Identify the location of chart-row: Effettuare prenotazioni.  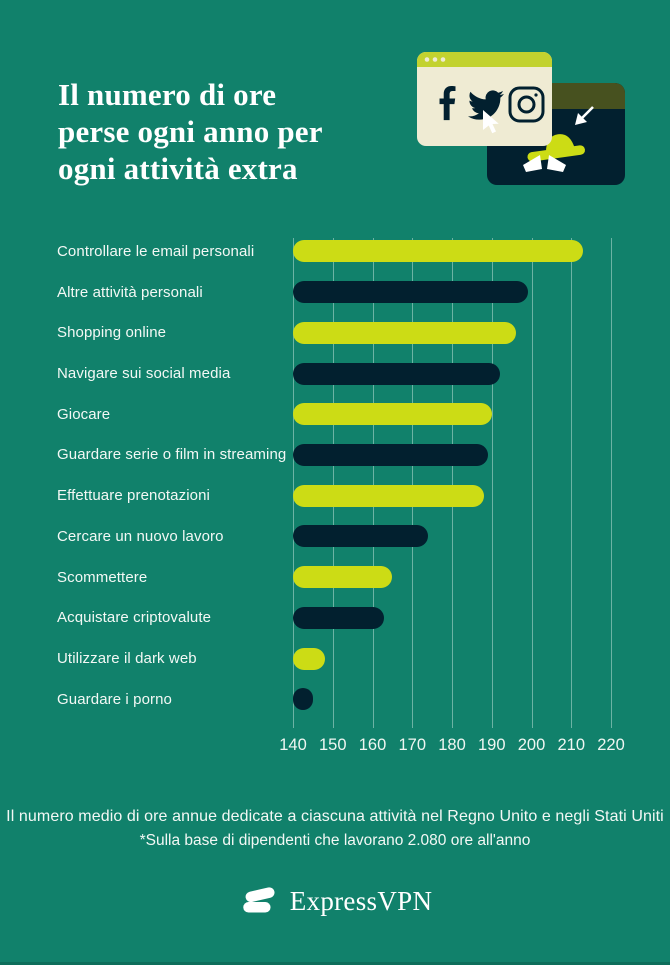
(335, 495).